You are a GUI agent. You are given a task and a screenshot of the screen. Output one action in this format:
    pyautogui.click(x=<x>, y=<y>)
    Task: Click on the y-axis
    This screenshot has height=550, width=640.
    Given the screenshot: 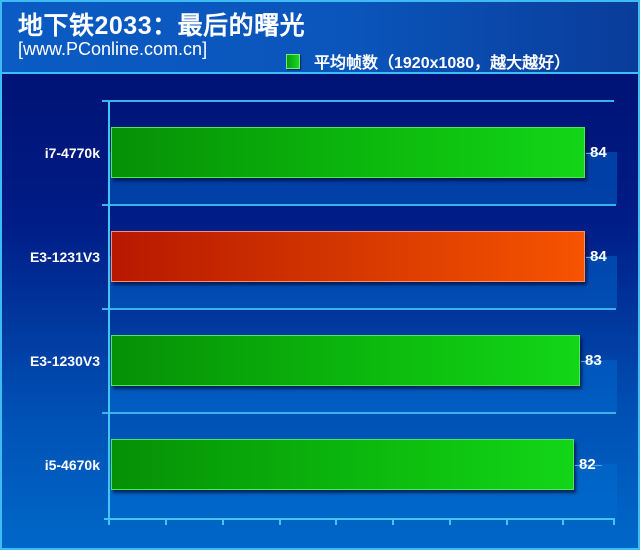 What is the action you would take?
    pyautogui.click(x=109, y=311)
    